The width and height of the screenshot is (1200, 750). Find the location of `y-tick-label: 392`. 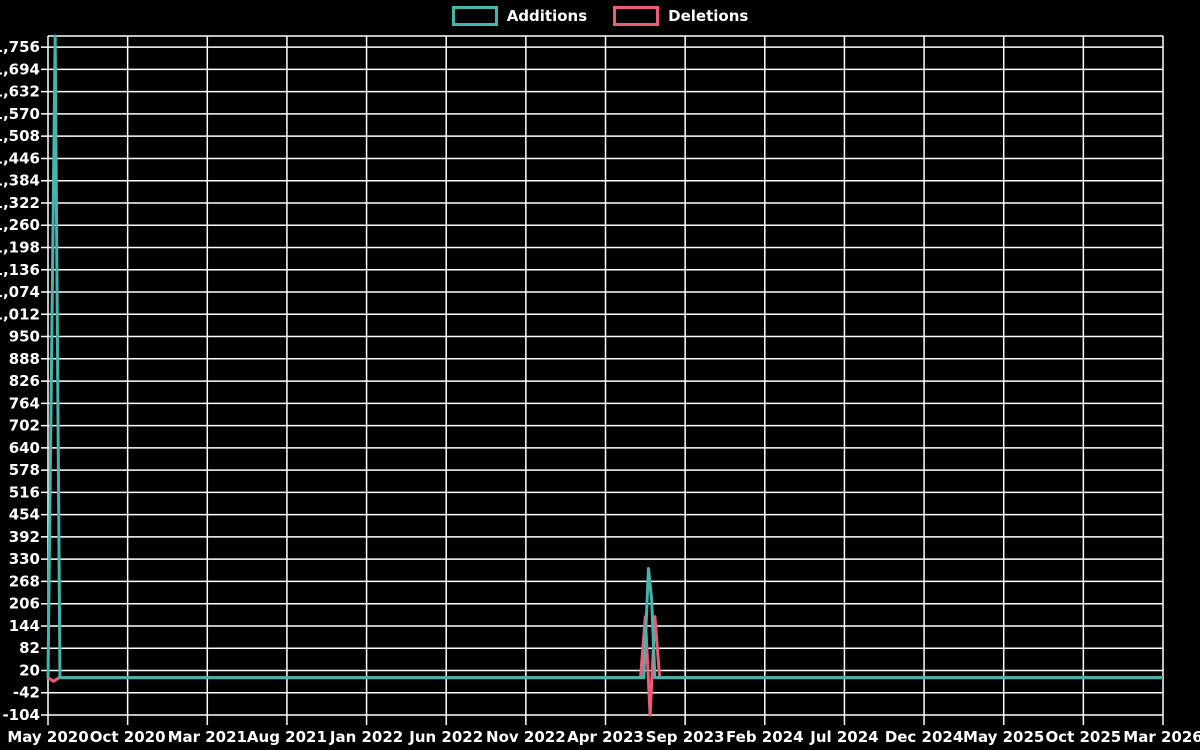

y-tick-label: 392 is located at coordinates (24, 537).